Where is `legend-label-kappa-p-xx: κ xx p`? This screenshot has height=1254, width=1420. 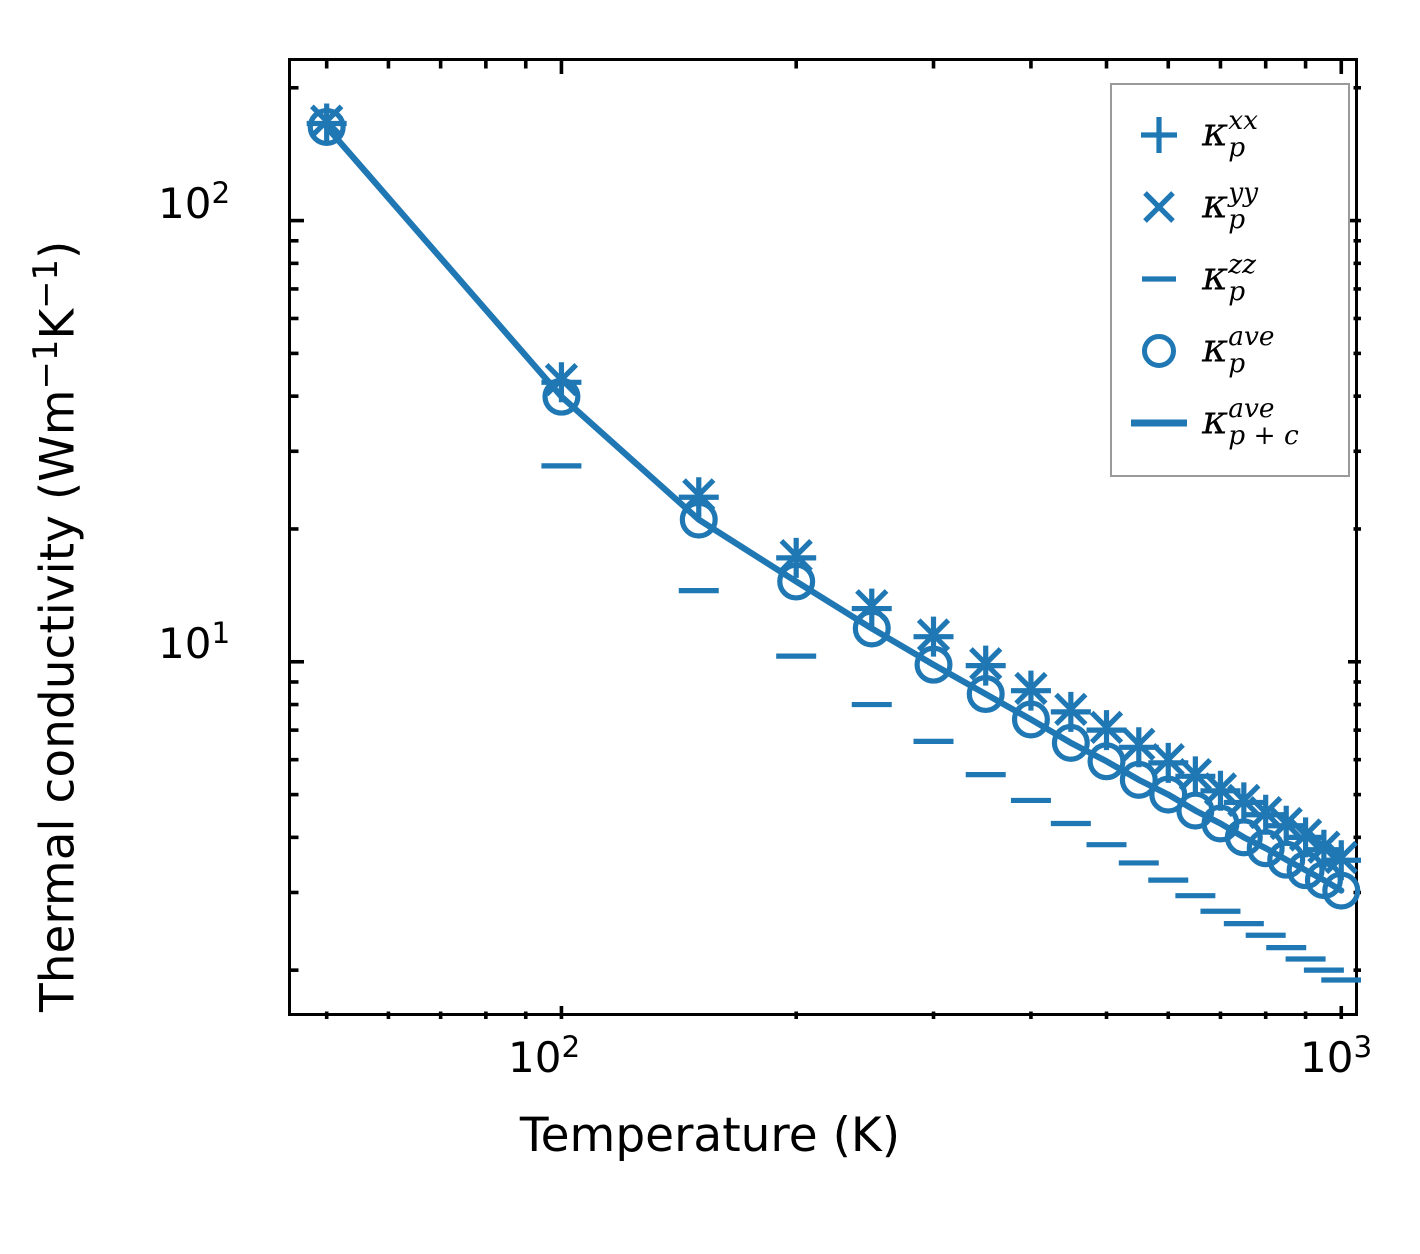
legend-label-kappa-p-xx: κ xx p is located at coordinates (1230, 133).